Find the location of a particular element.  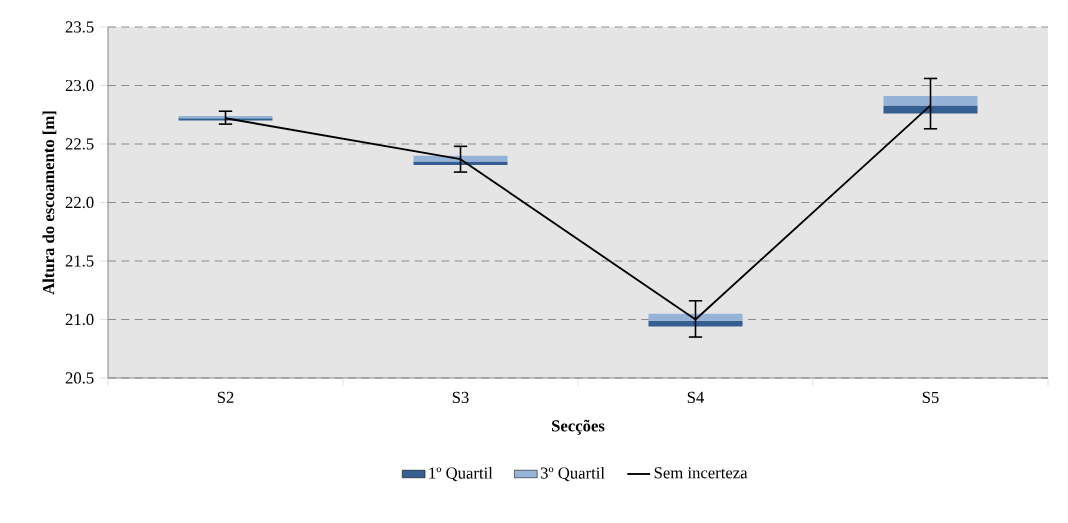

x-tick-label: S3 is located at coordinates (460, 397).